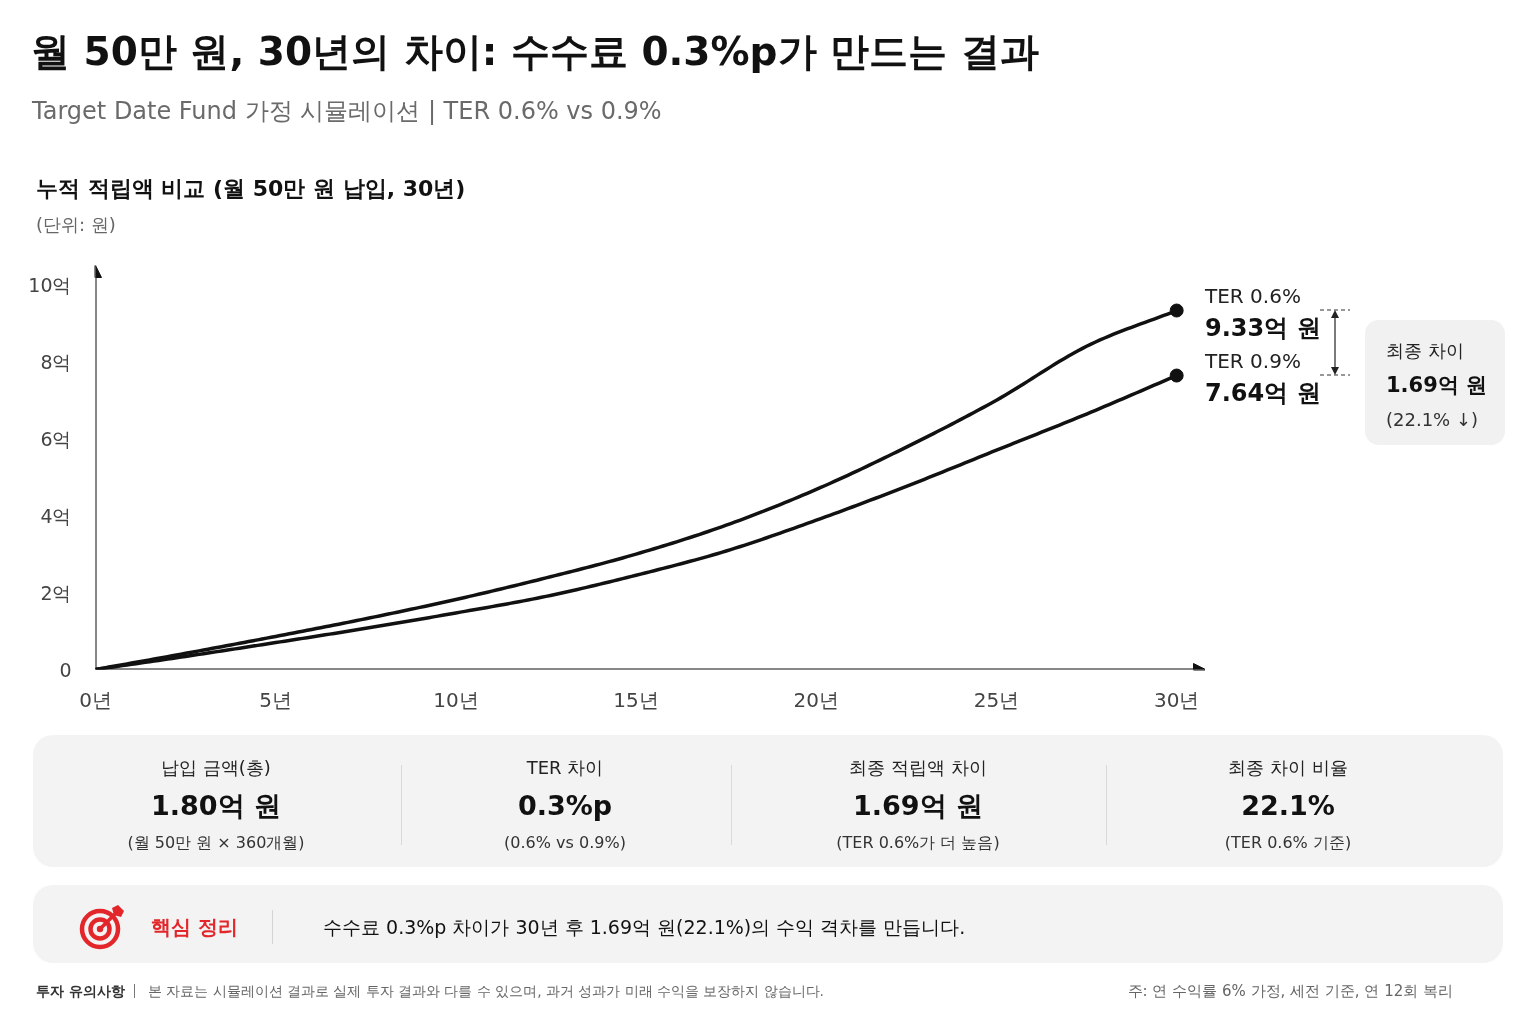 The image size is (1536, 1024). Describe the element at coordinates (65, 669) in the screenshot. I see `y-tick-label: 0` at that location.